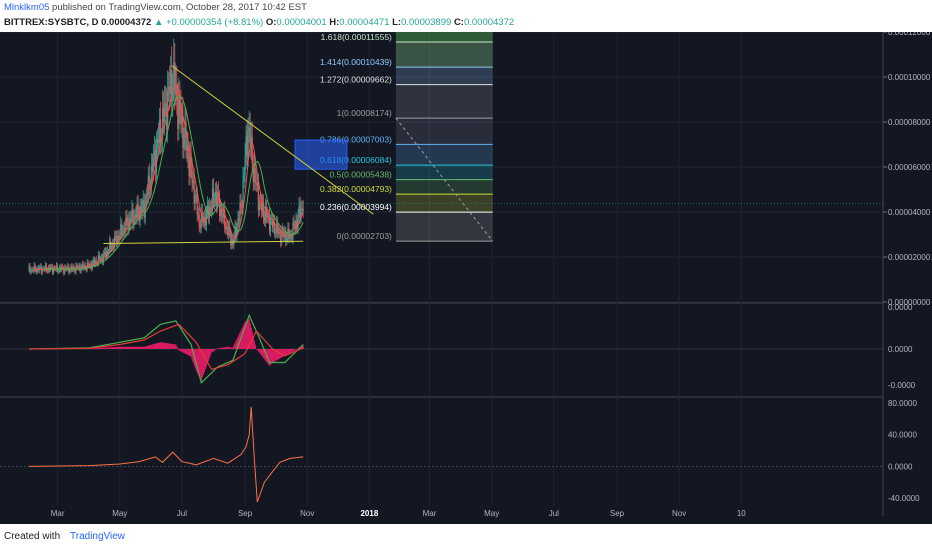 The height and width of the screenshot is (550, 932). I want to click on trendline-upper, so click(272, 140).